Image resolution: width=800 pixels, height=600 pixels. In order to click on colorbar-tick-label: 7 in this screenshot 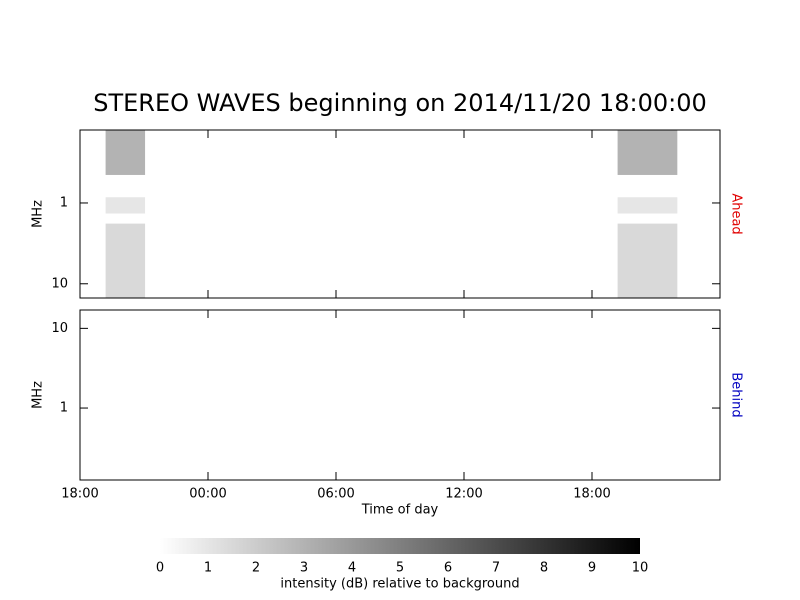, I will do `click(496, 568)`.